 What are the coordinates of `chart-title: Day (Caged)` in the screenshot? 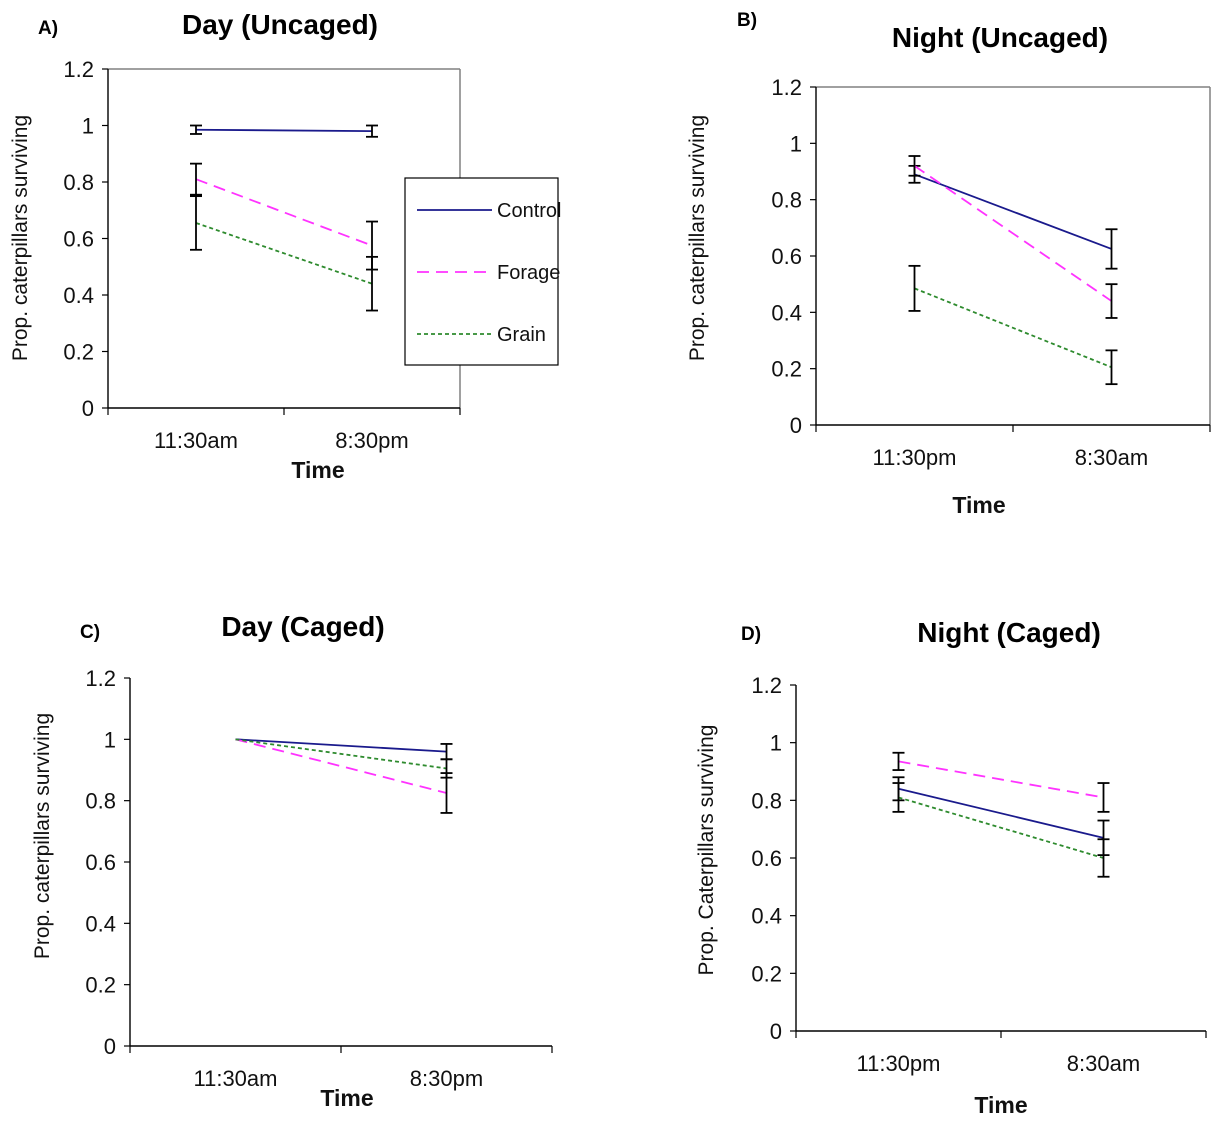 It's located at (302, 626).